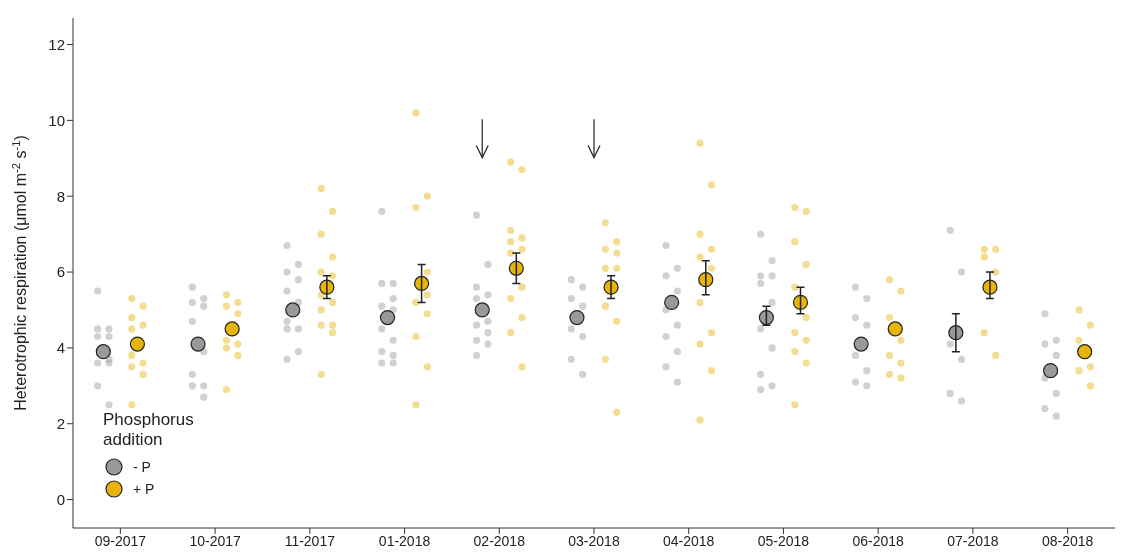  Describe the element at coordinates (310, 540) in the screenshot. I see `x-tick-label: 11-2017` at that location.